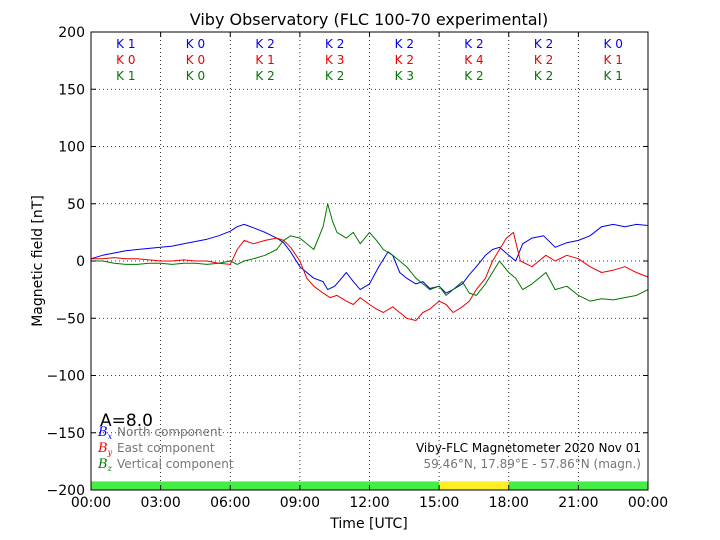 This screenshot has height=540, width=720. I want to click on k-label-z: K 0, so click(195, 76).